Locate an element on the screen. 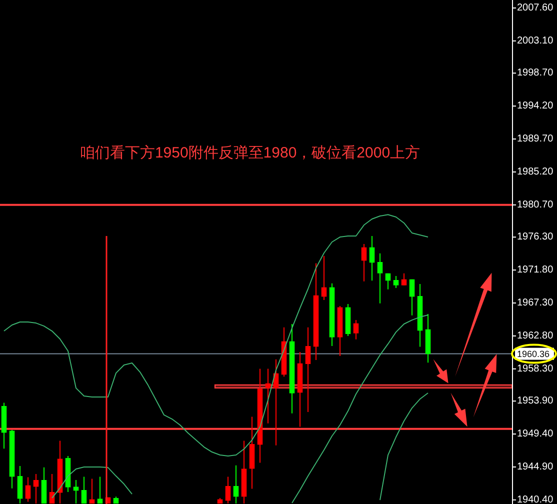 The image size is (557, 504). annotation: 咱们看下方1950附件反弹至1980，破位看2000上方 is located at coordinates (250, 153).